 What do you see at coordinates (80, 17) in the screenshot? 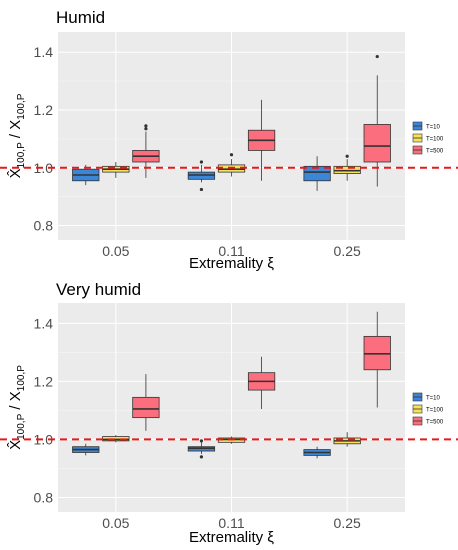
I see `panel-title: Humid` at bounding box center [80, 17].